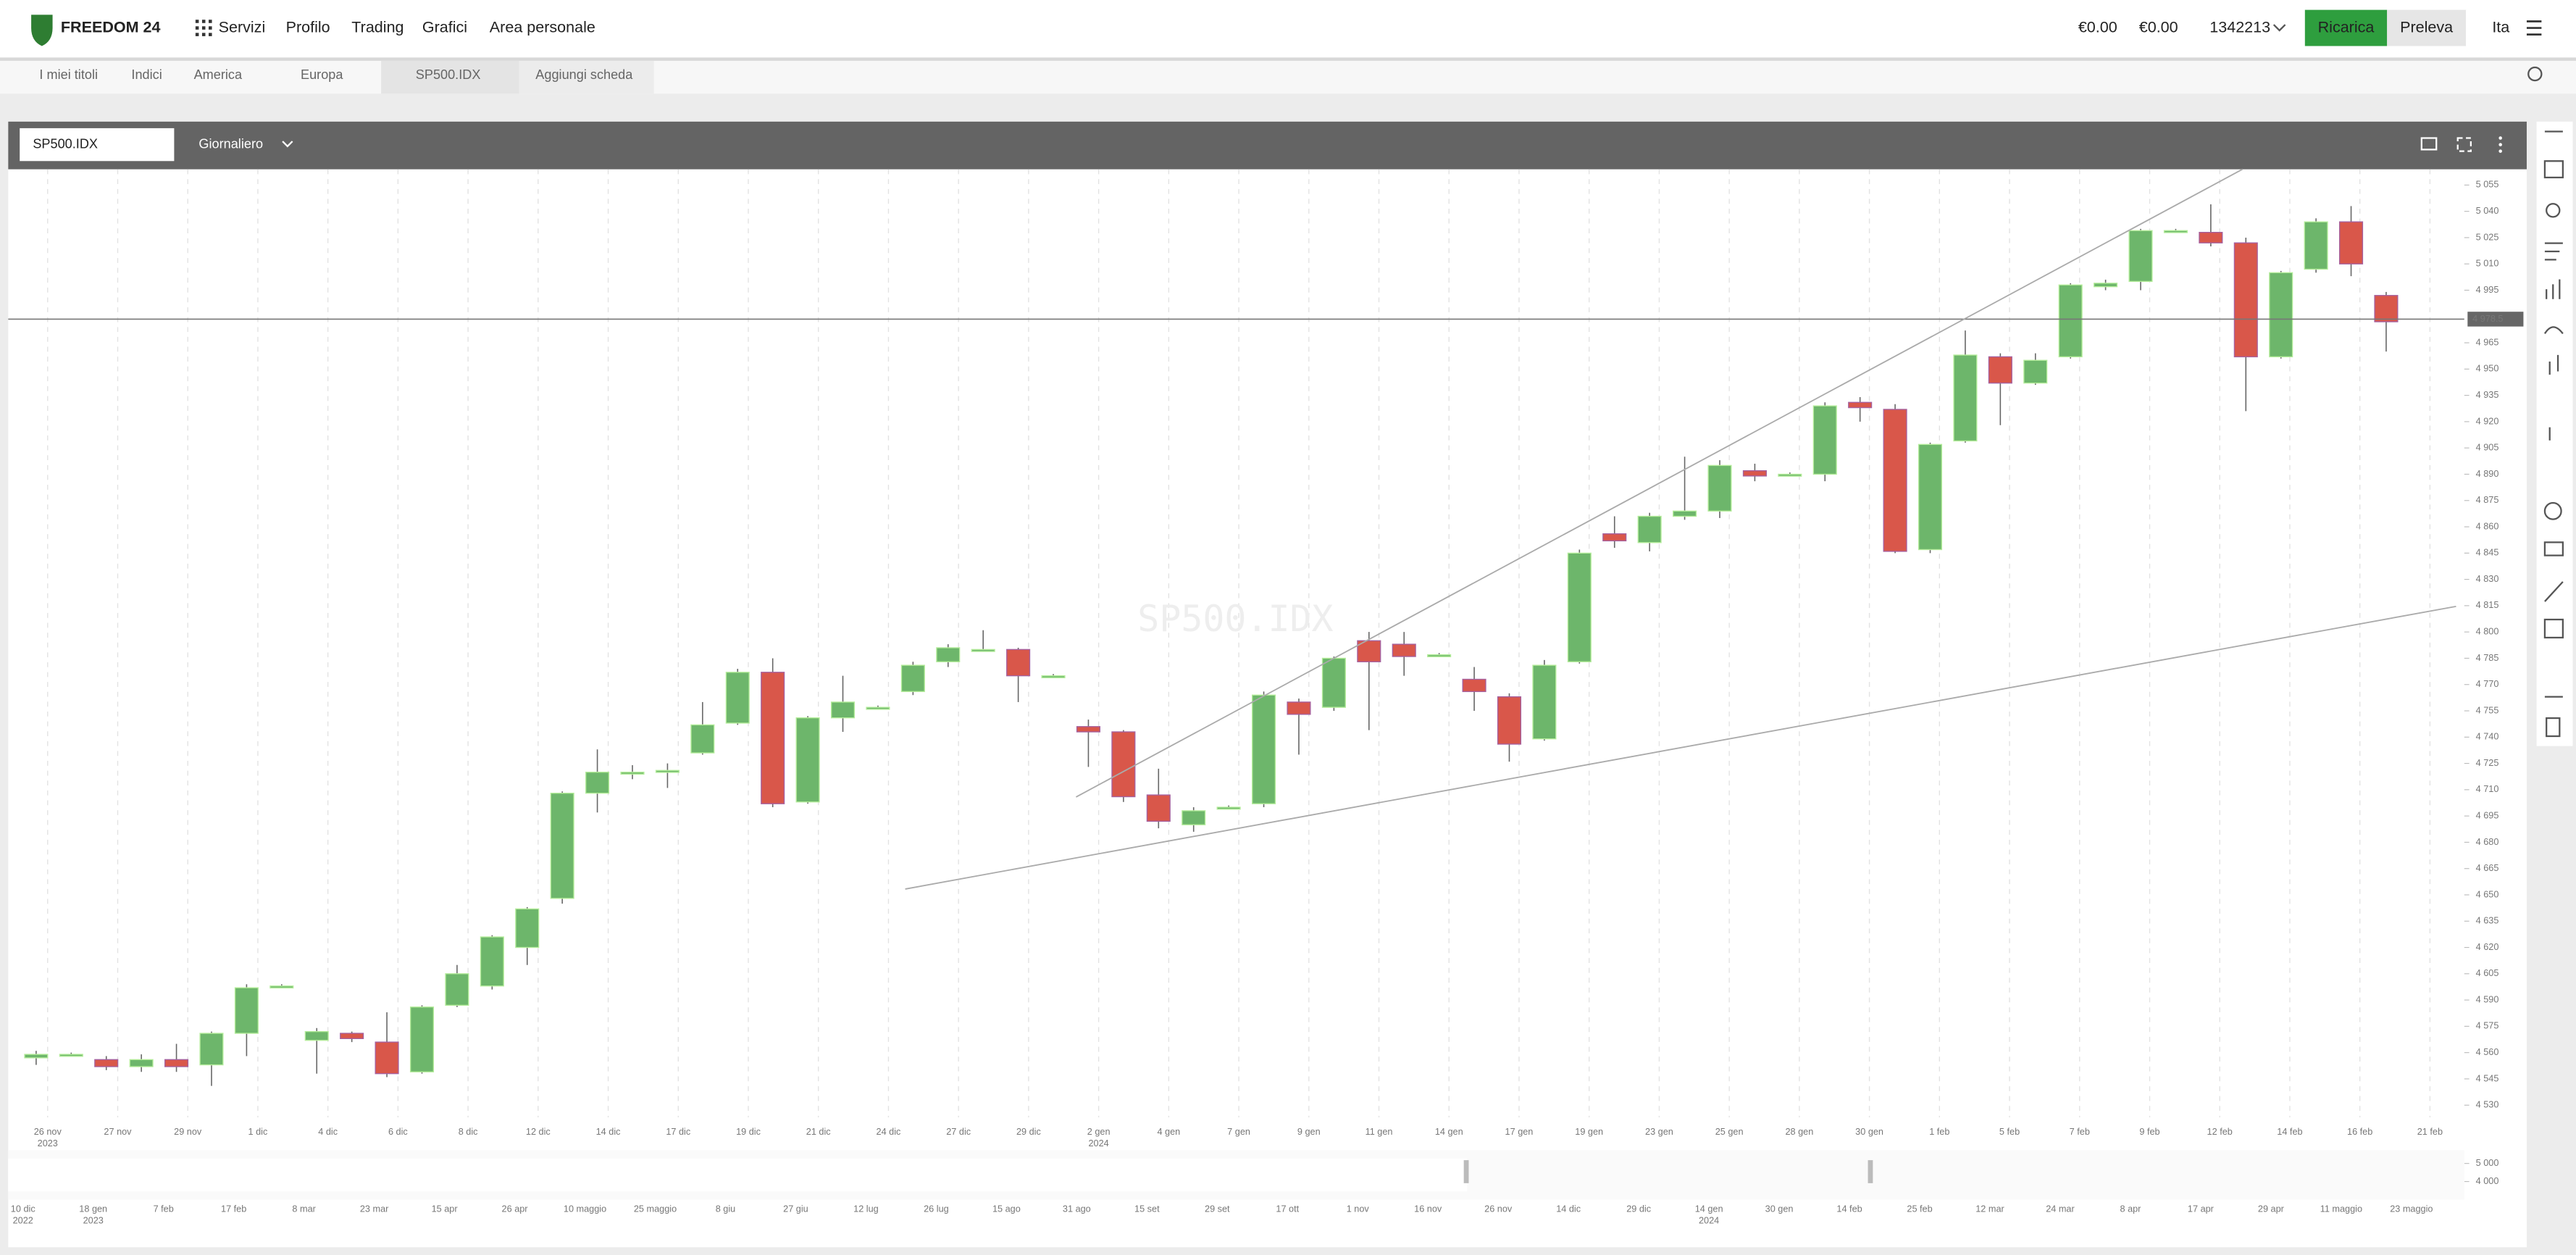 The image size is (2576, 1255). What do you see at coordinates (2487, 369) in the screenshot?
I see `y-tick-label: 4 950` at bounding box center [2487, 369].